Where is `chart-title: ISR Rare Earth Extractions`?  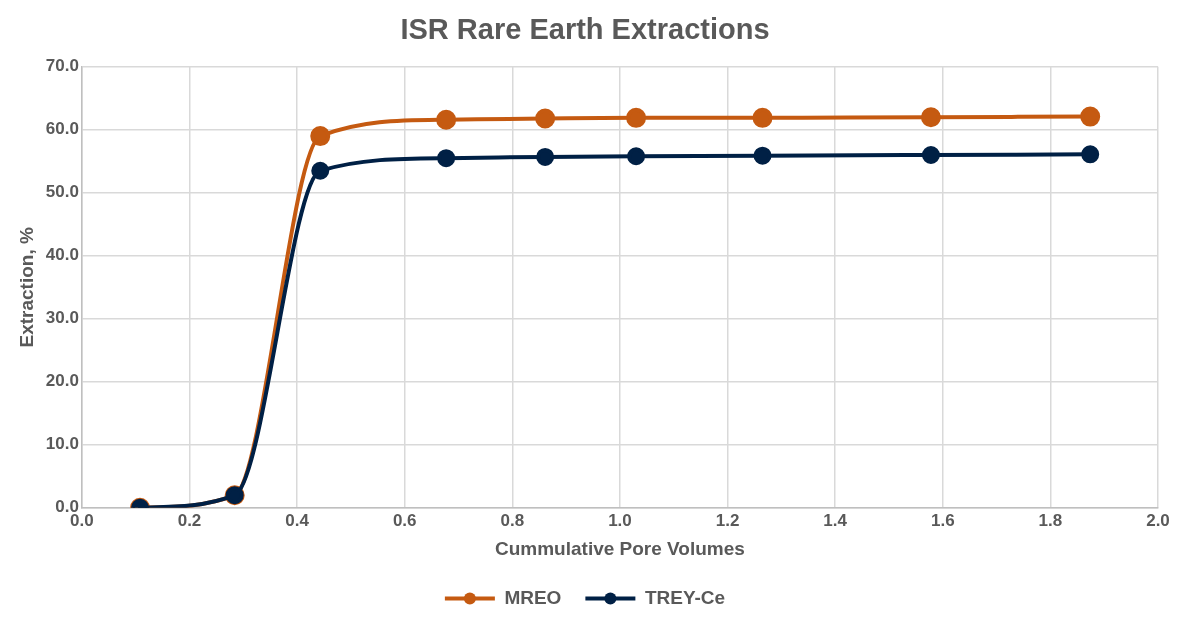
chart-title: ISR Rare Earth Extractions is located at coordinates (585, 29).